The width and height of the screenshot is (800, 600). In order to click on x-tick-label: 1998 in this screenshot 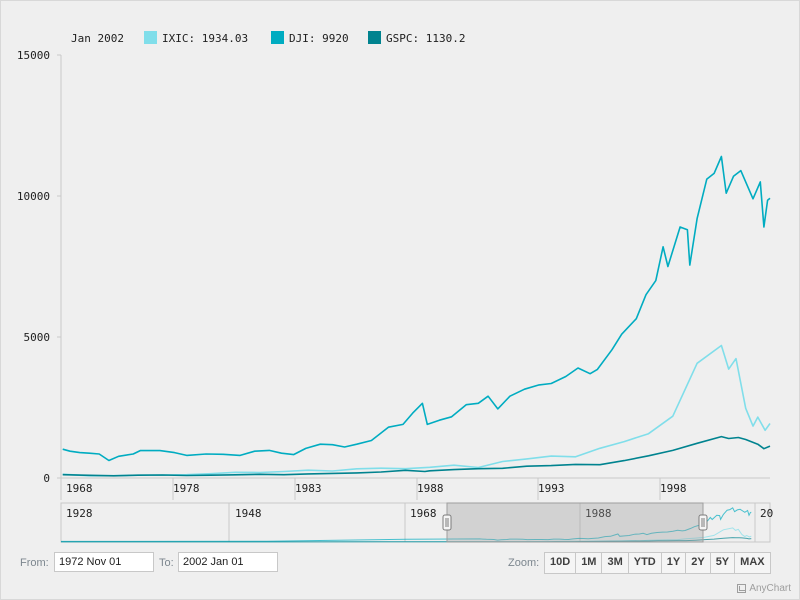, I will do `click(673, 488)`.